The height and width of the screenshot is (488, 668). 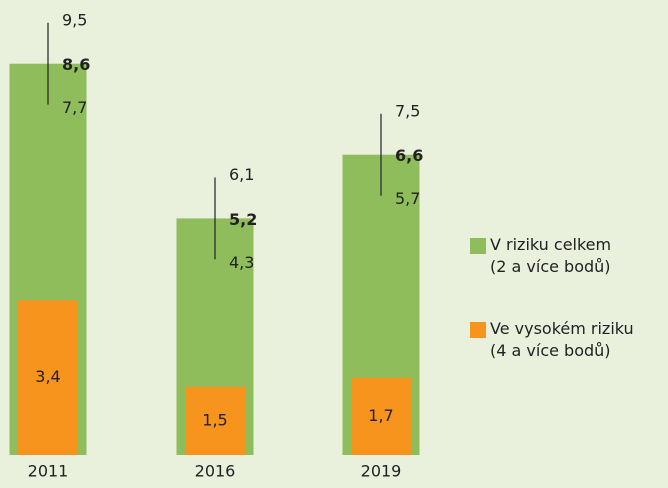 What do you see at coordinates (407, 198) in the screenshot?
I see `ci-low-label: 5,7` at bounding box center [407, 198].